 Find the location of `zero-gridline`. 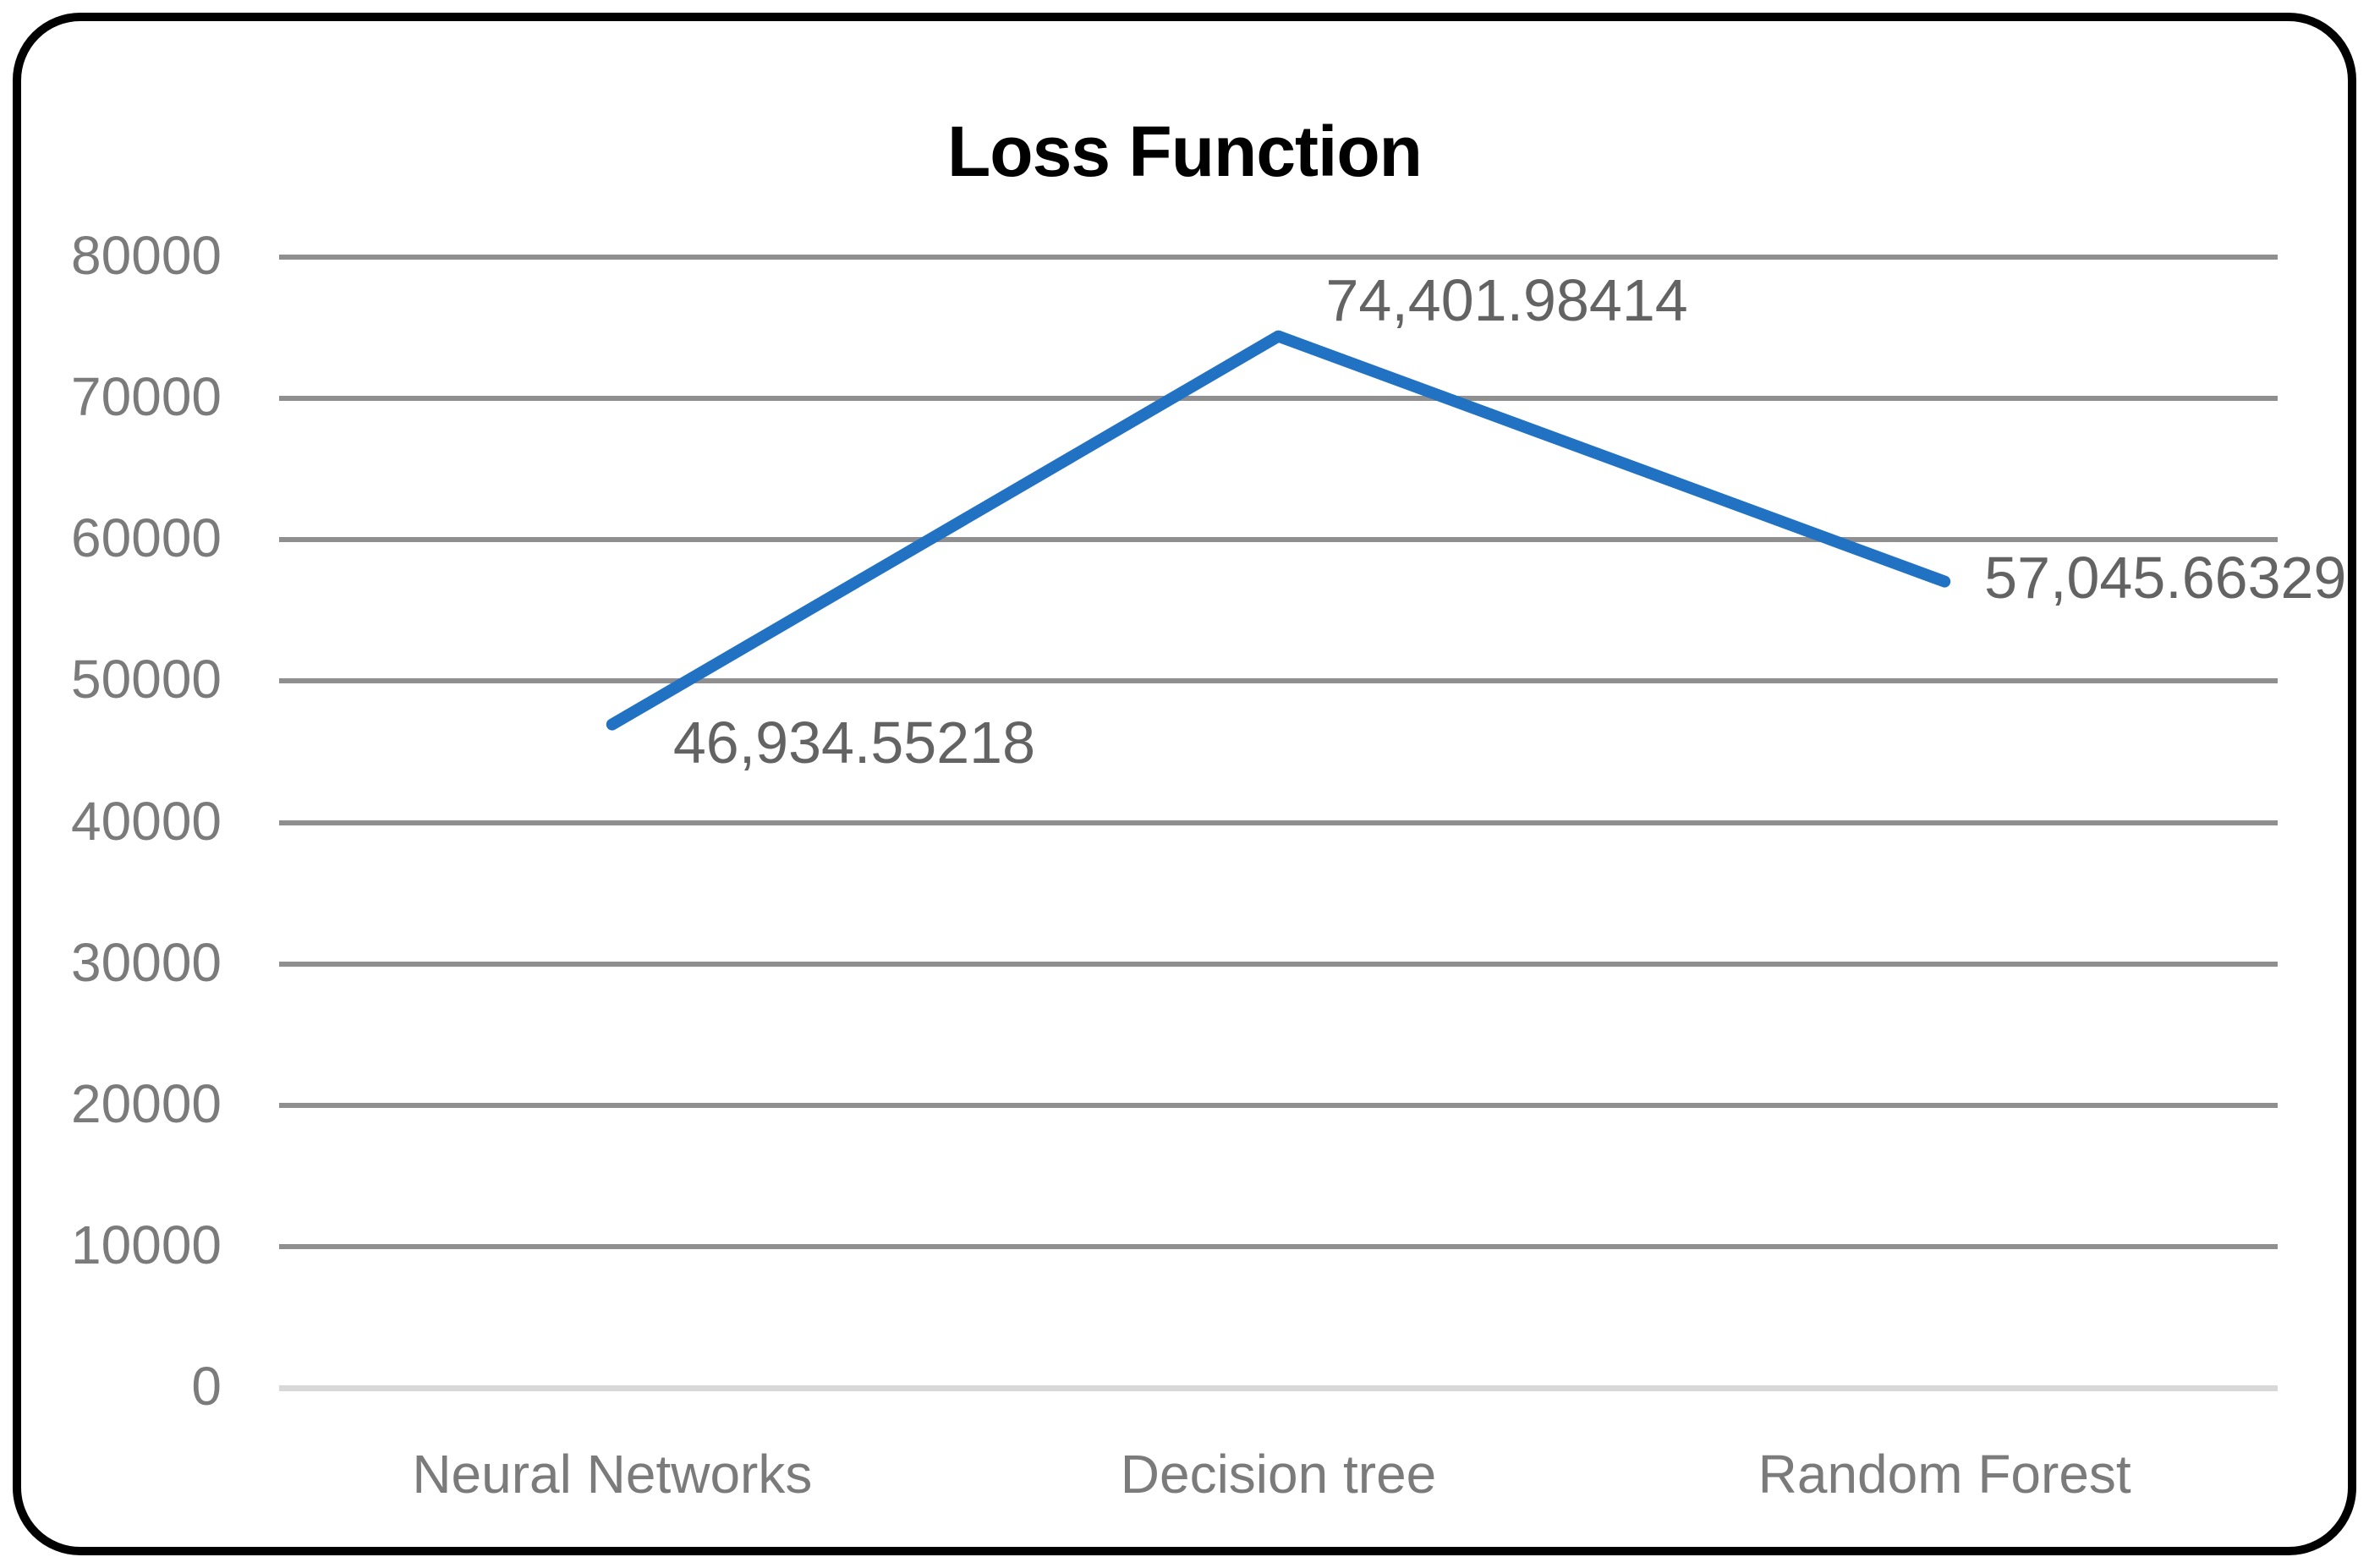

zero-gridline is located at coordinates (1278, 1387).